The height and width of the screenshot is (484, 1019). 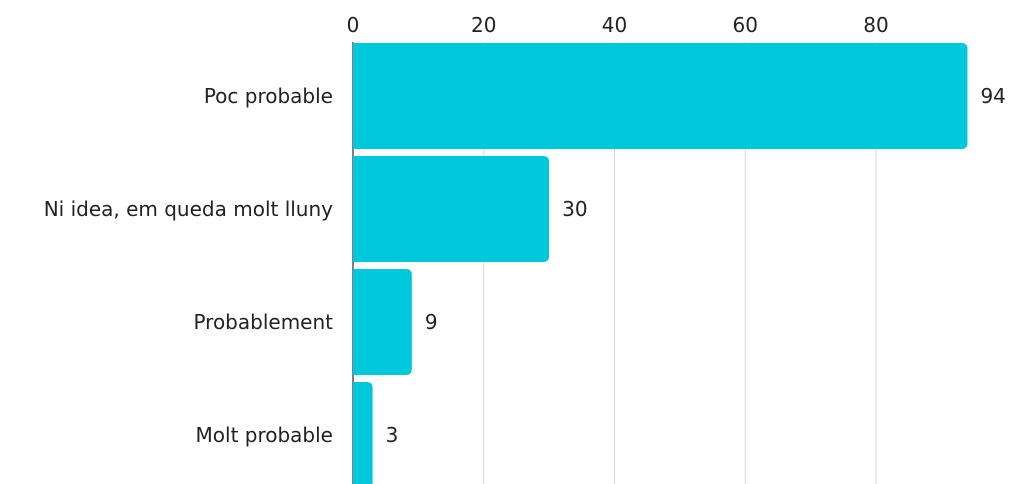 I want to click on value-label: 9, so click(x=431, y=322).